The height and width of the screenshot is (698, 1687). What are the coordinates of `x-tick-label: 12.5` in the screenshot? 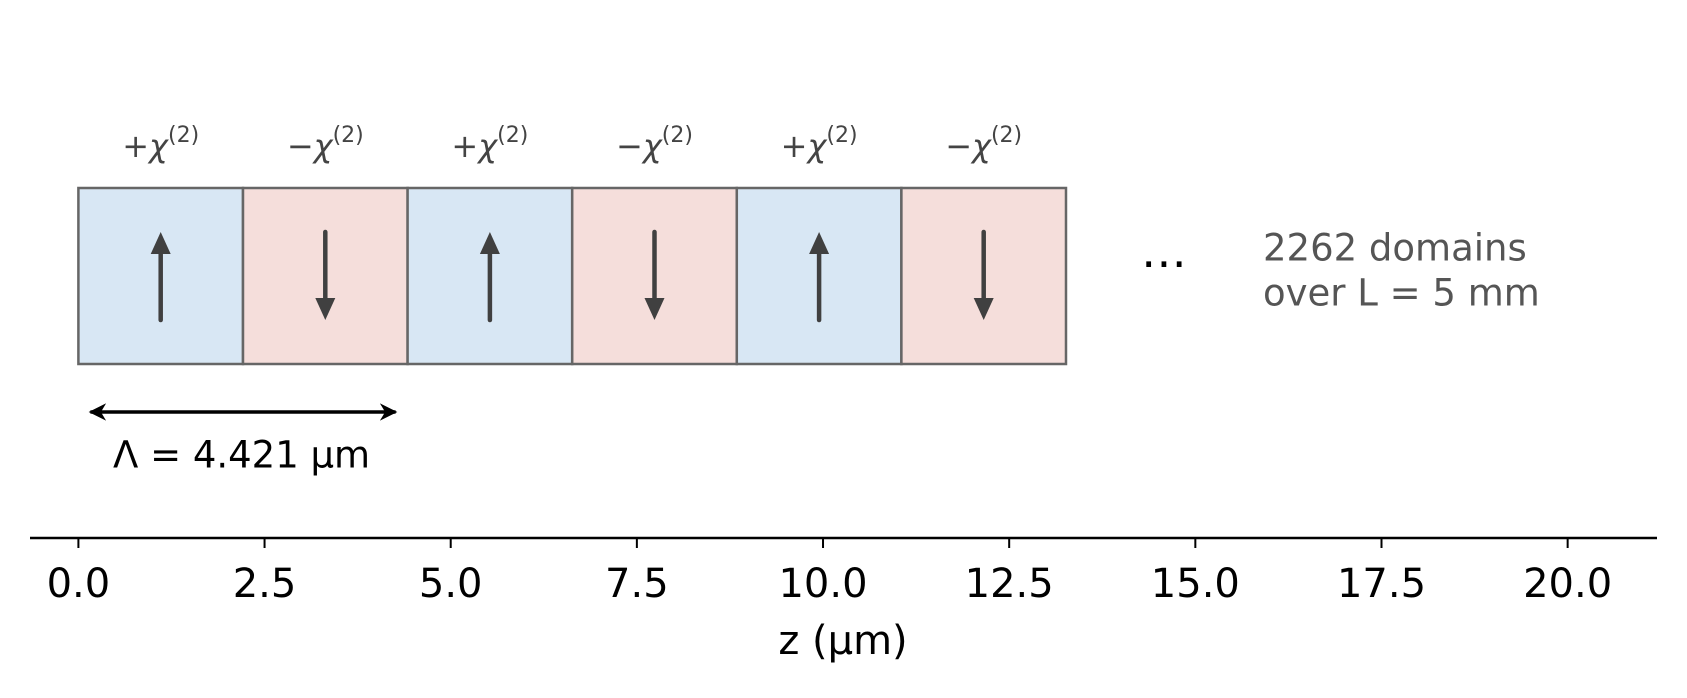 It's located at (1009, 584).